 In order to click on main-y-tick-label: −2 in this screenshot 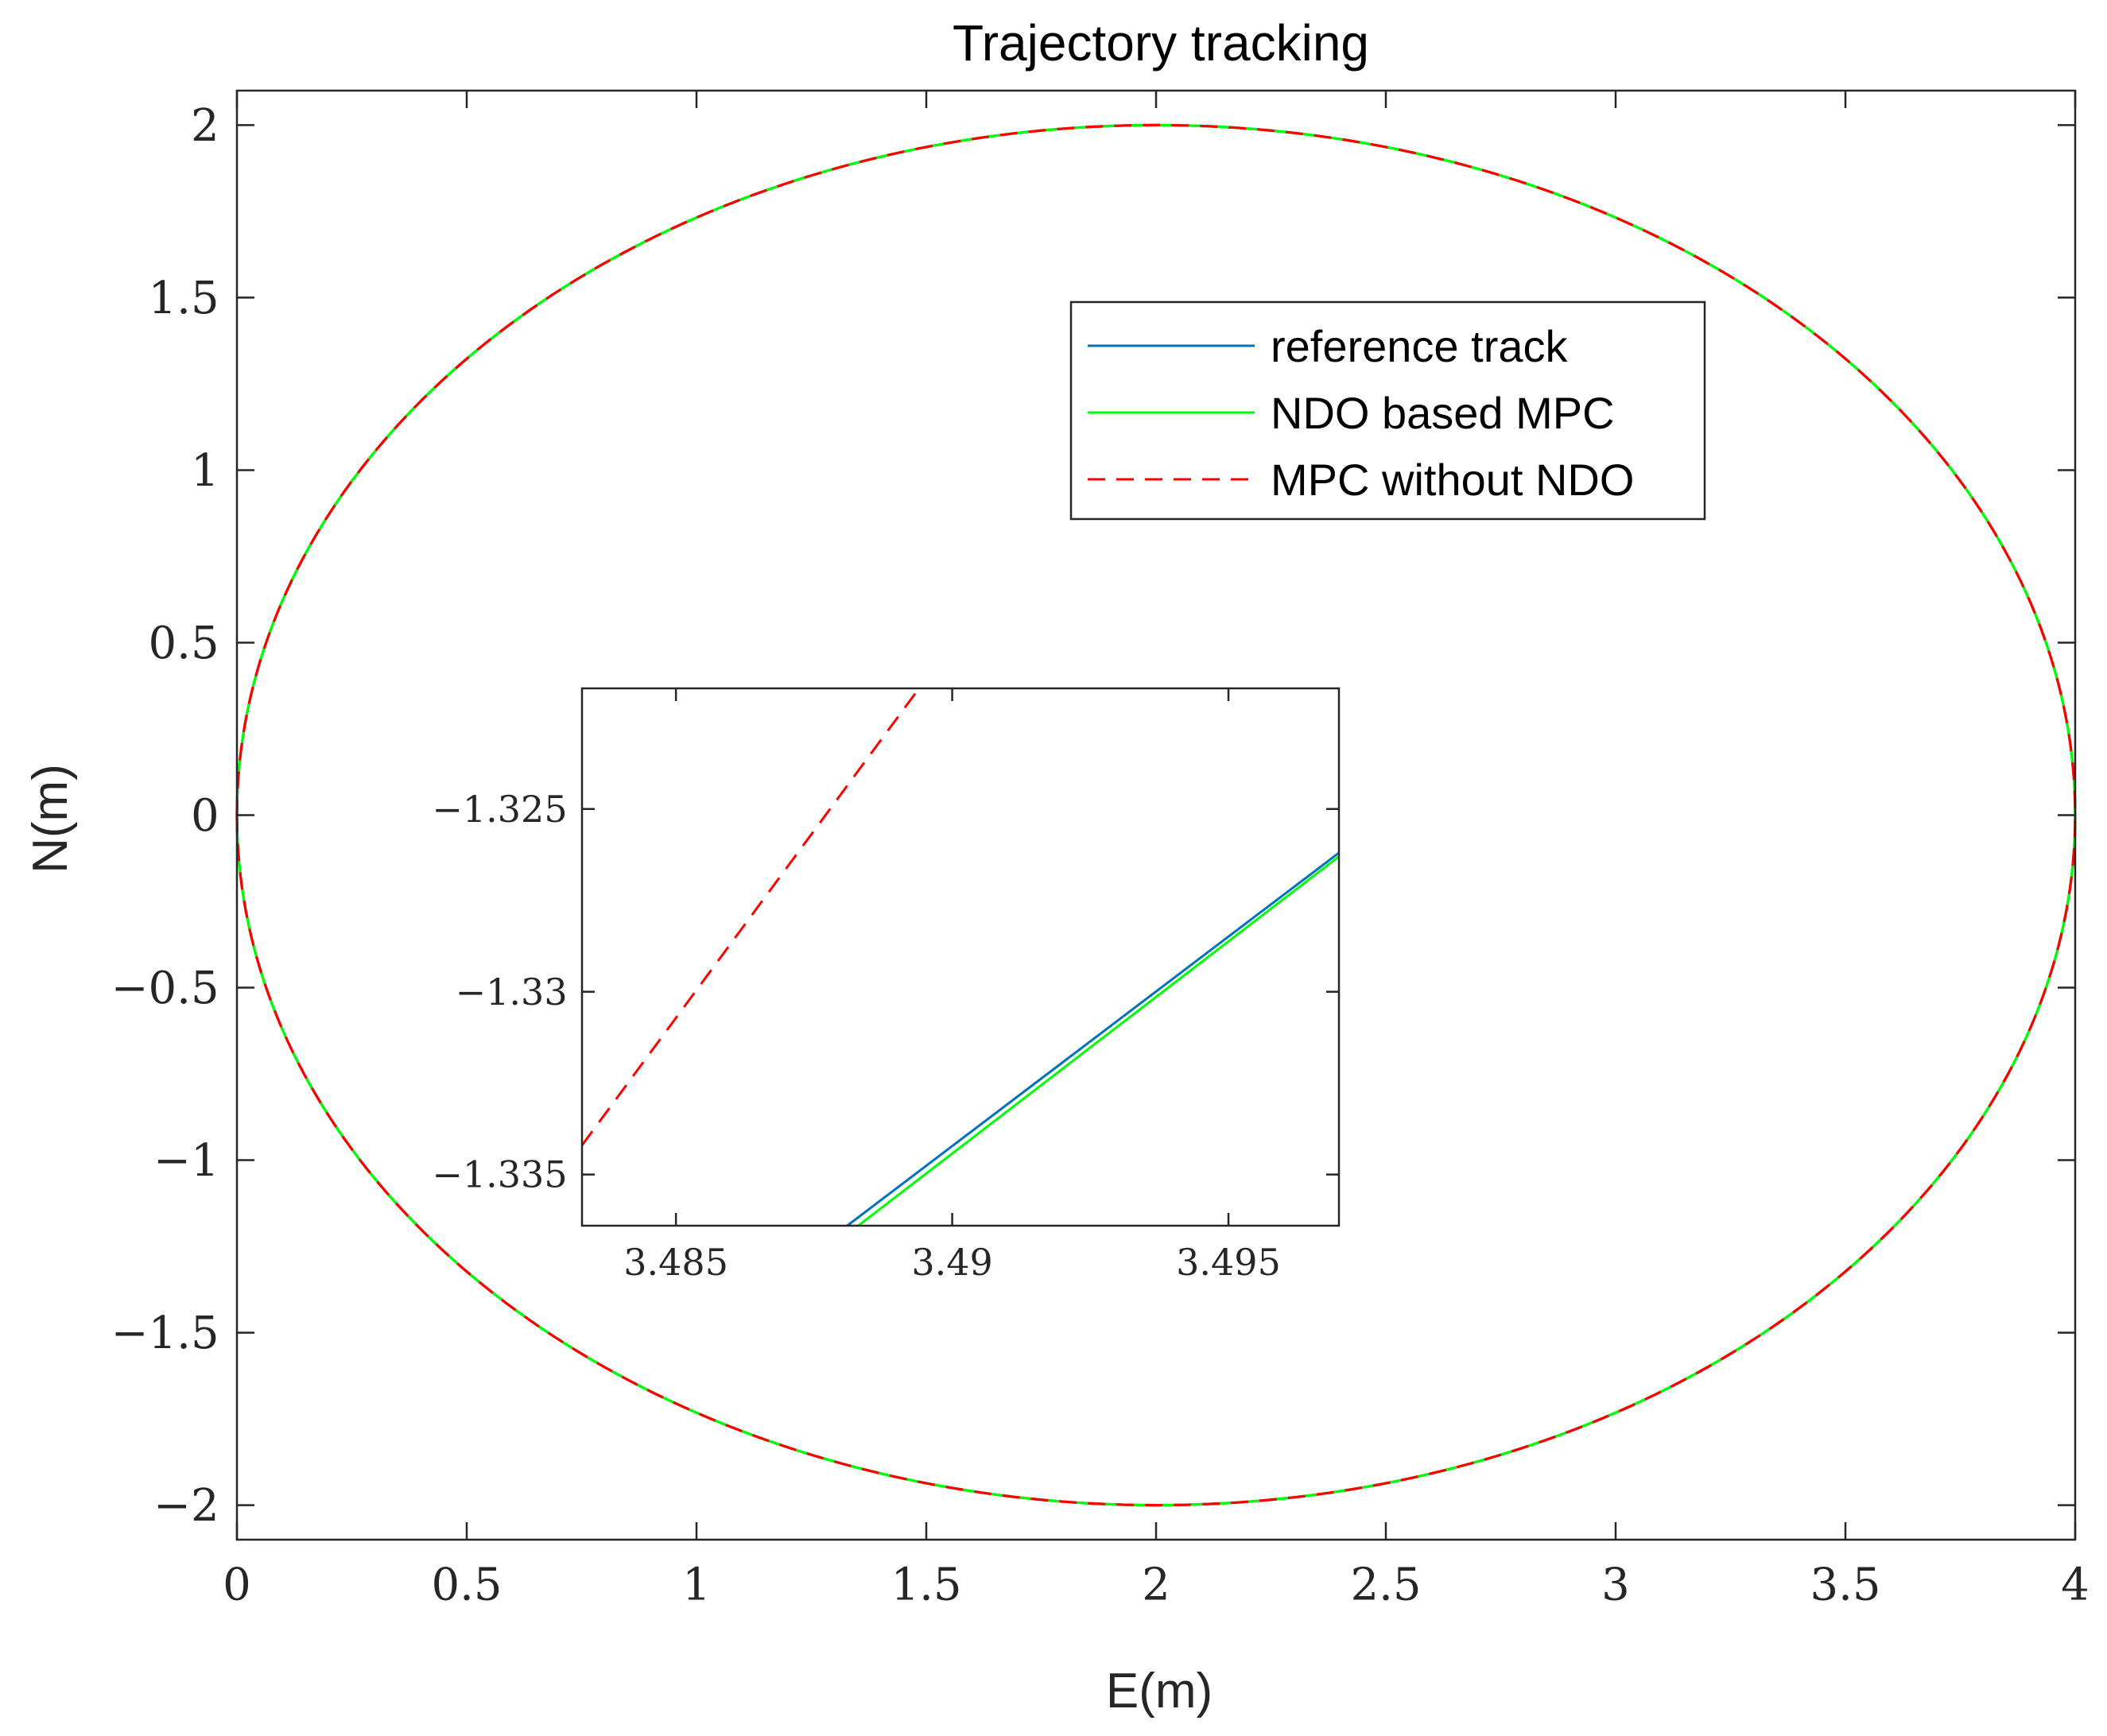, I will do `click(186, 1506)`.